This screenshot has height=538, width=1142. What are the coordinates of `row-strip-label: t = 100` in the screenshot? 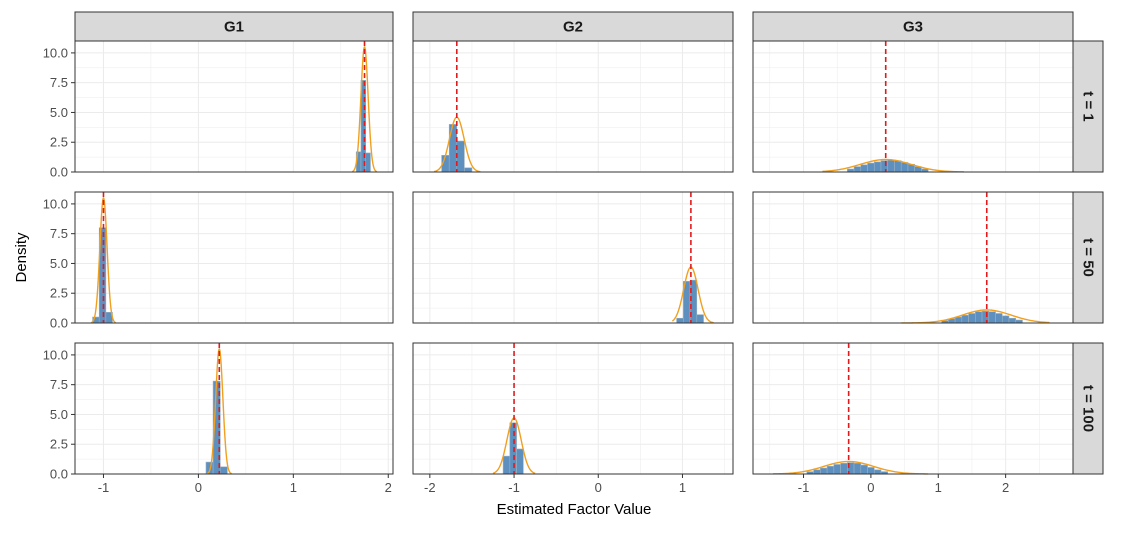 It's located at (1088, 408).